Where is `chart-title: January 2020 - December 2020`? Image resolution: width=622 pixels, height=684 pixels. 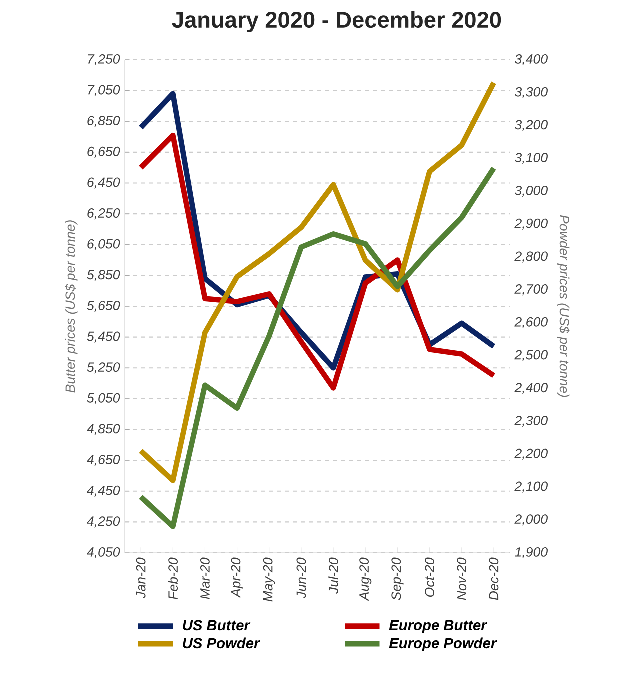
chart-title: January 2020 - December 2020 is located at coordinates (337, 22).